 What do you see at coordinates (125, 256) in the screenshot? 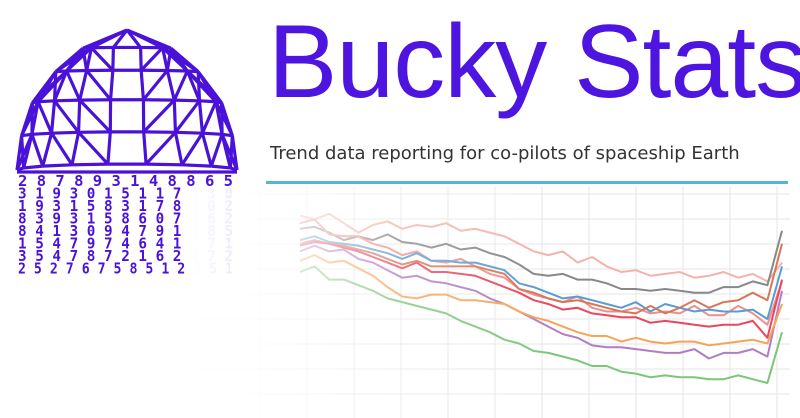
I see `logo-digit-row: 3 5 4 7 8 7 2 1 6 2 4 7 2` at bounding box center [125, 256].